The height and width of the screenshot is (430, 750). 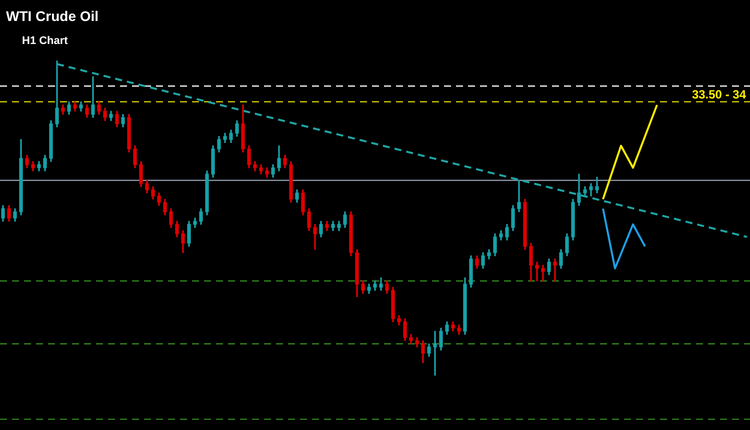 I want to click on chart-subtitle: H1 Chart, so click(x=45, y=41).